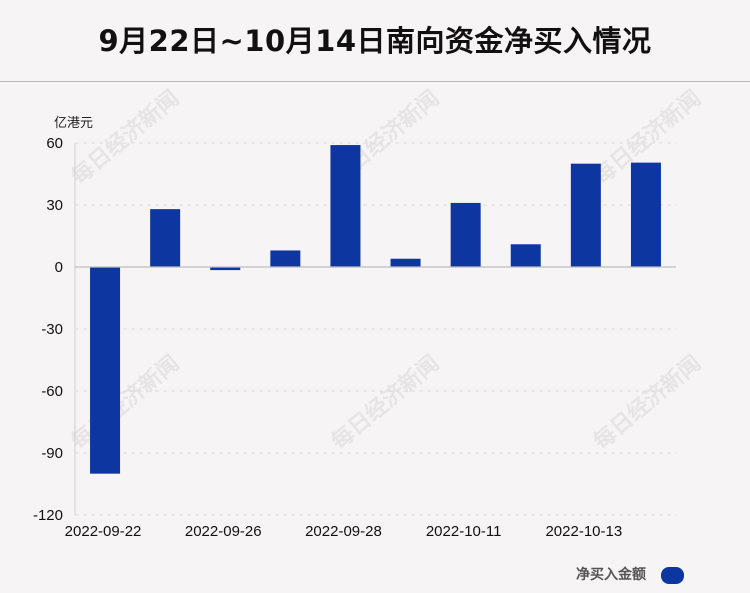 The height and width of the screenshot is (593, 750). What do you see at coordinates (52, 391) in the screenshot?
I see `y-tick-label: -60` at bounding box center [52, 391].